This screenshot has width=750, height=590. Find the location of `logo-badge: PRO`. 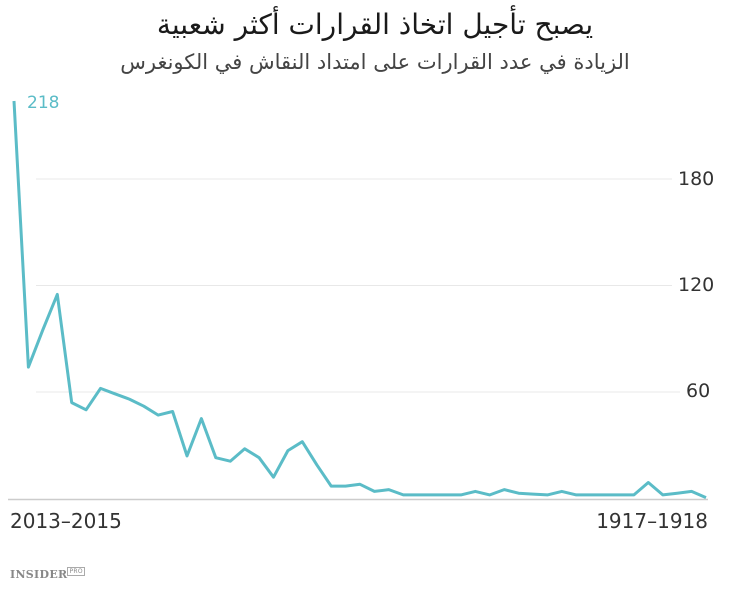

logo-badge: PRO is located at coordinates (76, 572).